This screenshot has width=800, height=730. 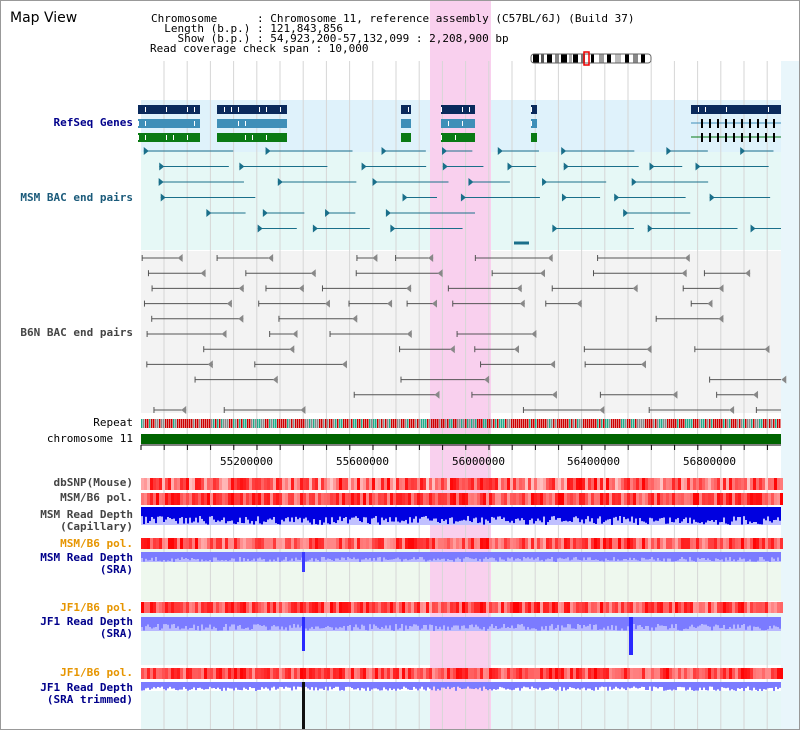 I want to click on track-label-jf1-b6-pol-1: JF1/B6 pol., so click(x=96, y=607).